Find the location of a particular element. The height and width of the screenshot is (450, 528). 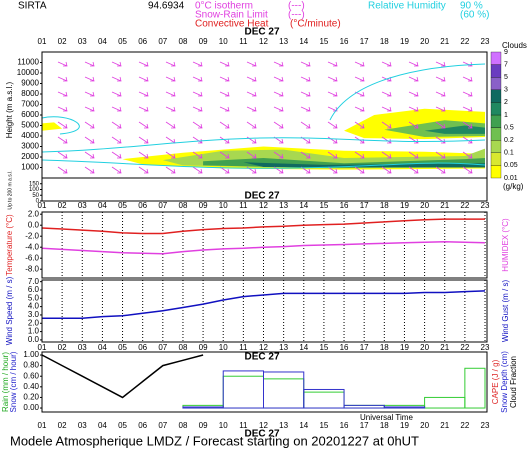

y-tick-label: -8.0 is located at coordinates (32, 268).